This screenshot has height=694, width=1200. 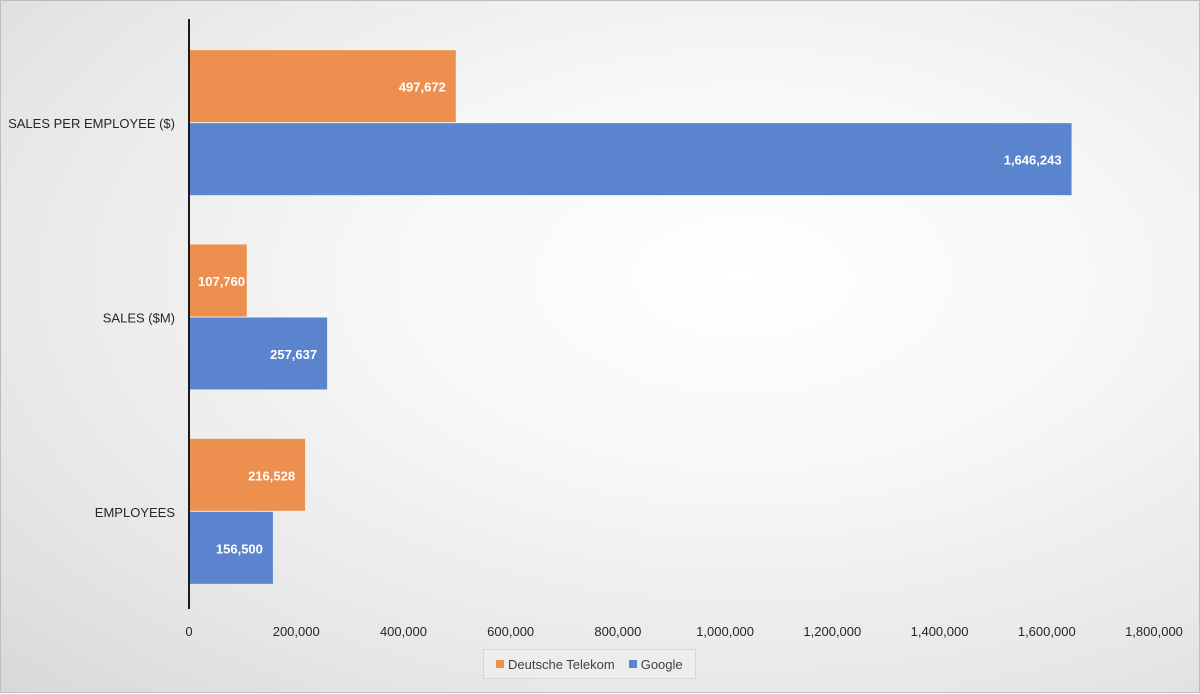 I want to click on category-label: SALES PER EMPLOYEE ($), so click(x=91, y=123).